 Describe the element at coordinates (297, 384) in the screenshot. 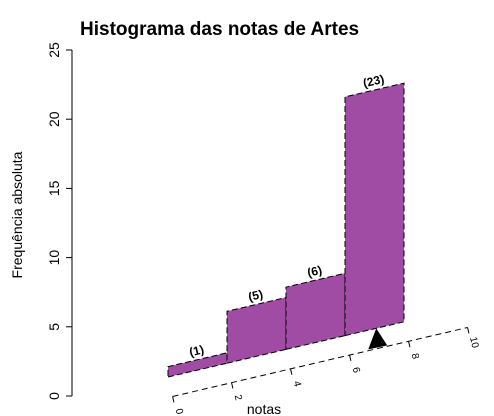

I see `x-tick-label: 4` at that location.